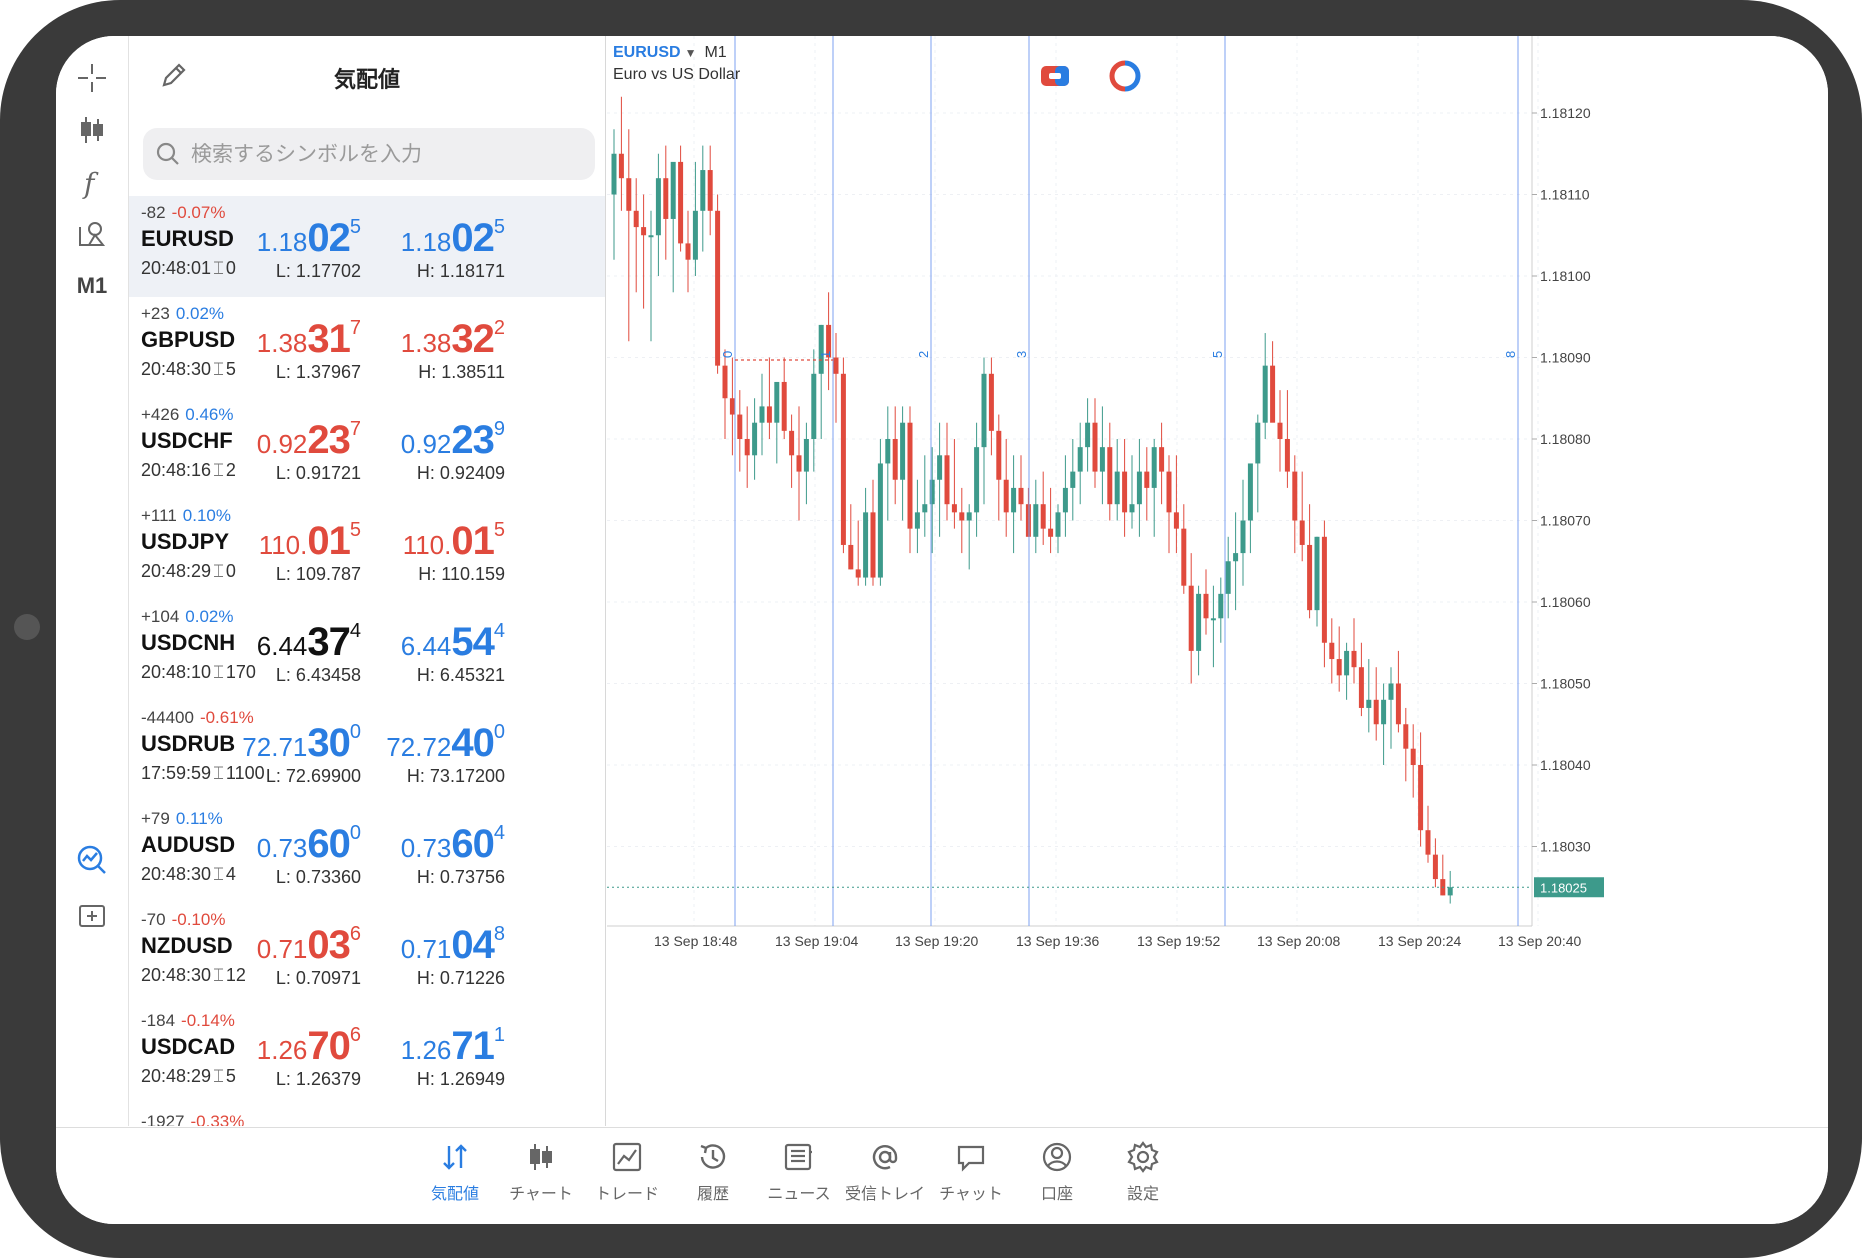 The width and height of the screenshot is (1862, 1258). I want to click on ask-price: 72.72400, so click(435, 743).